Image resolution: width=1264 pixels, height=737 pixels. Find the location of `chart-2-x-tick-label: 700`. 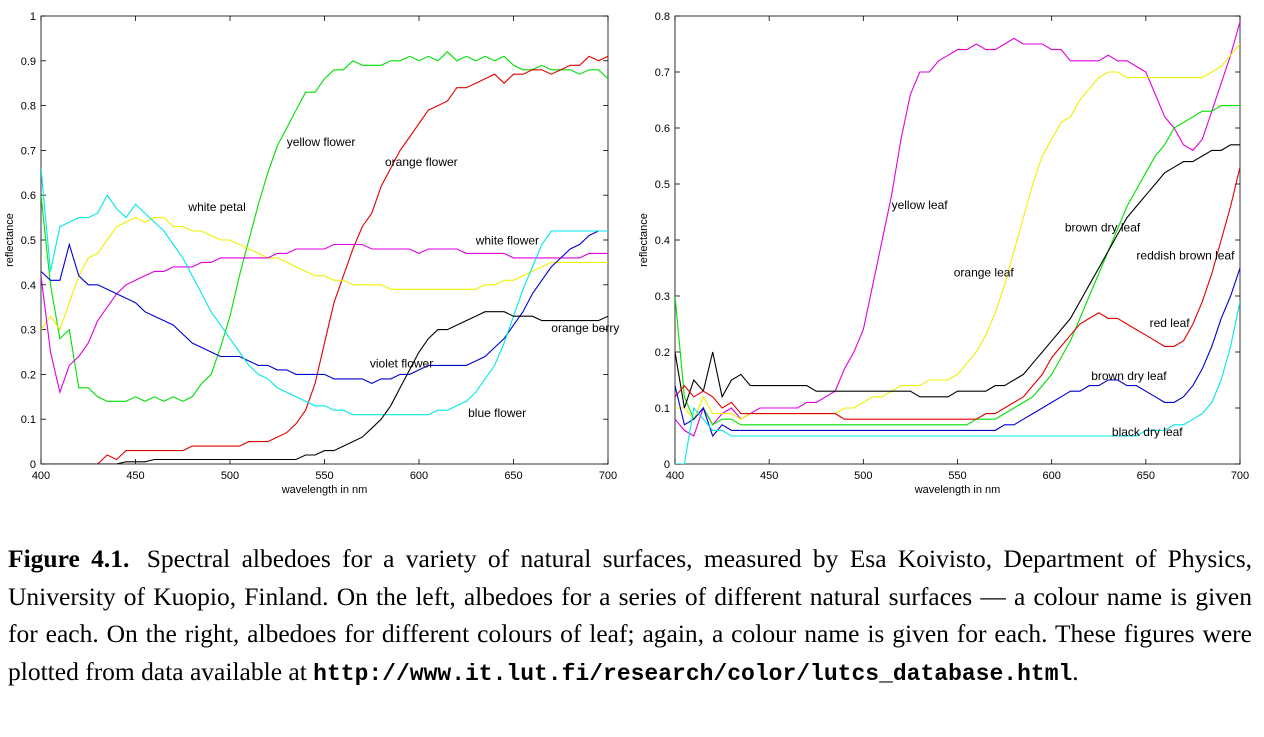

chart-2-x-tick-label: 700 is located at coordinates (1240, 476).